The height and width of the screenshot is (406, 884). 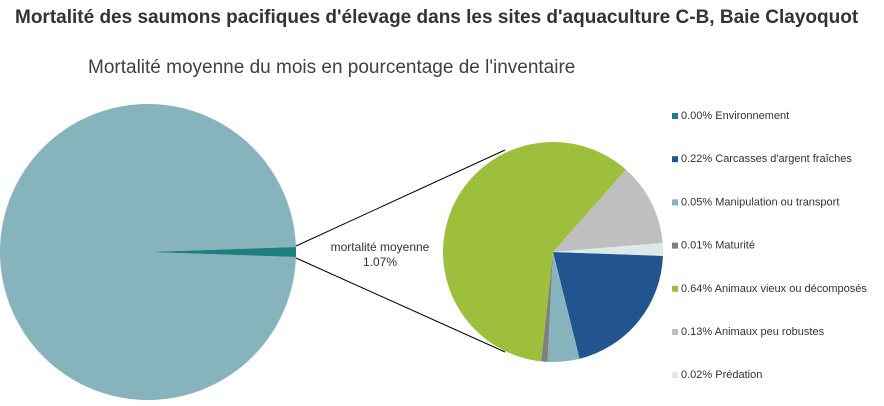 What do you see at coordinates (760, 202) in the screenshot?
I see `legend-item: 0.05% Manipulation ou transport` at bounding box center [760, 202].